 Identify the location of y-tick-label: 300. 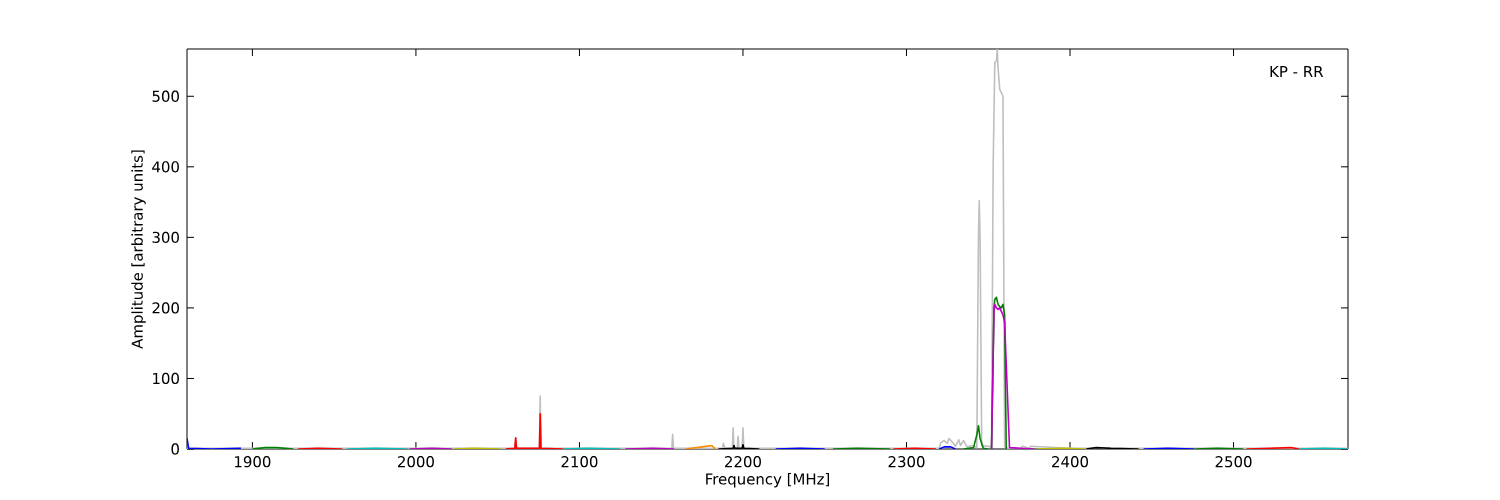
(165, 237).